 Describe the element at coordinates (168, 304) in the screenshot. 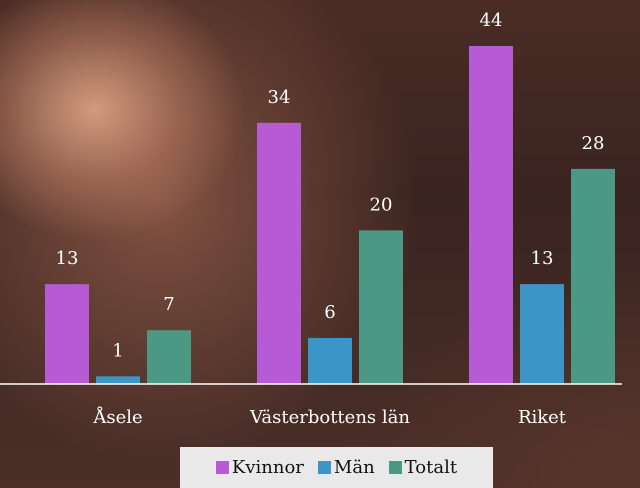

I see `data-label: 7` at that location.